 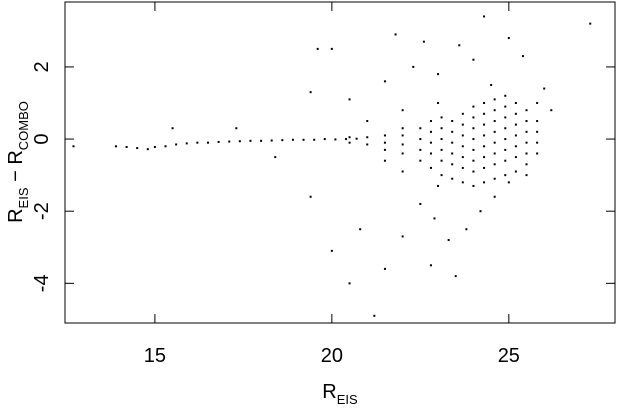 I want to click on y-tick-label: 0, so click(x=42, y=138).